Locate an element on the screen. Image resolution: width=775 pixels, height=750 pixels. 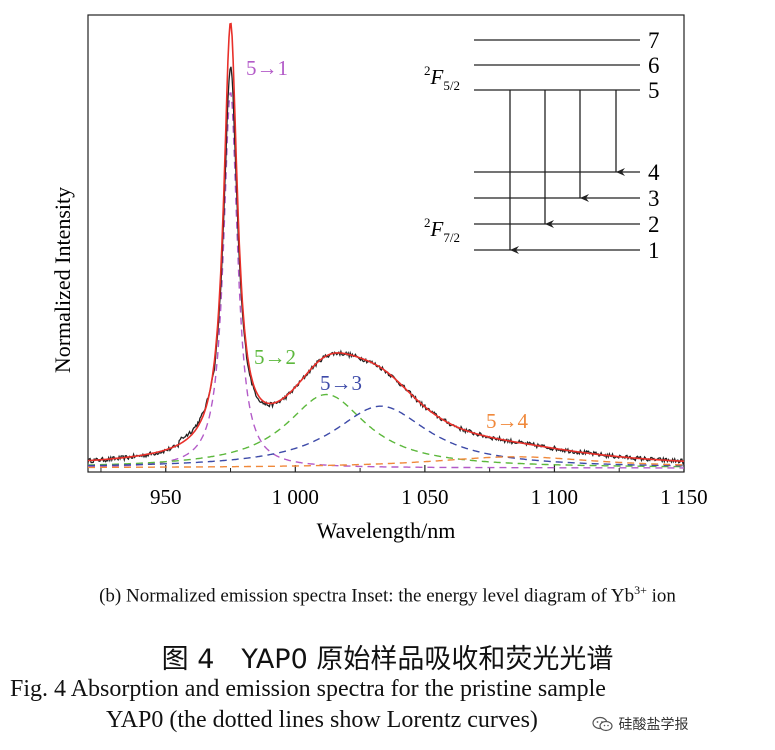
figure-caption-chinese: 图 4 YAP0 原始样品吸收和荧光光谱 is located at coordinates (387, 659).